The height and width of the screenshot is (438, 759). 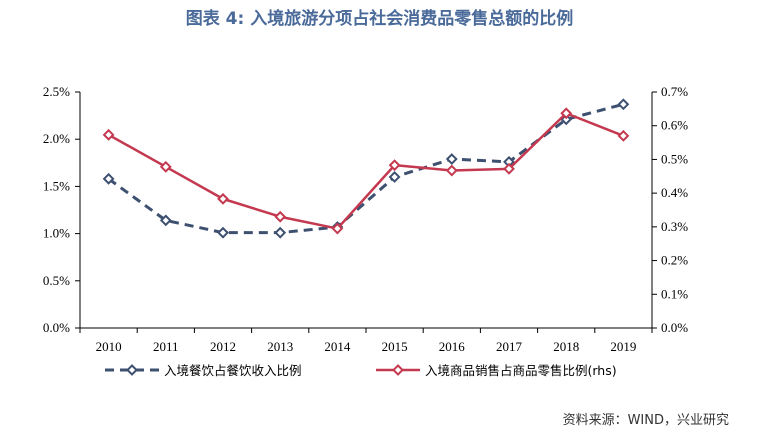 What do you see at coordinates (56, 185) in the screenshot?
I see `y-left-tick-label: 1.5%` at bounding box center [56, 185].